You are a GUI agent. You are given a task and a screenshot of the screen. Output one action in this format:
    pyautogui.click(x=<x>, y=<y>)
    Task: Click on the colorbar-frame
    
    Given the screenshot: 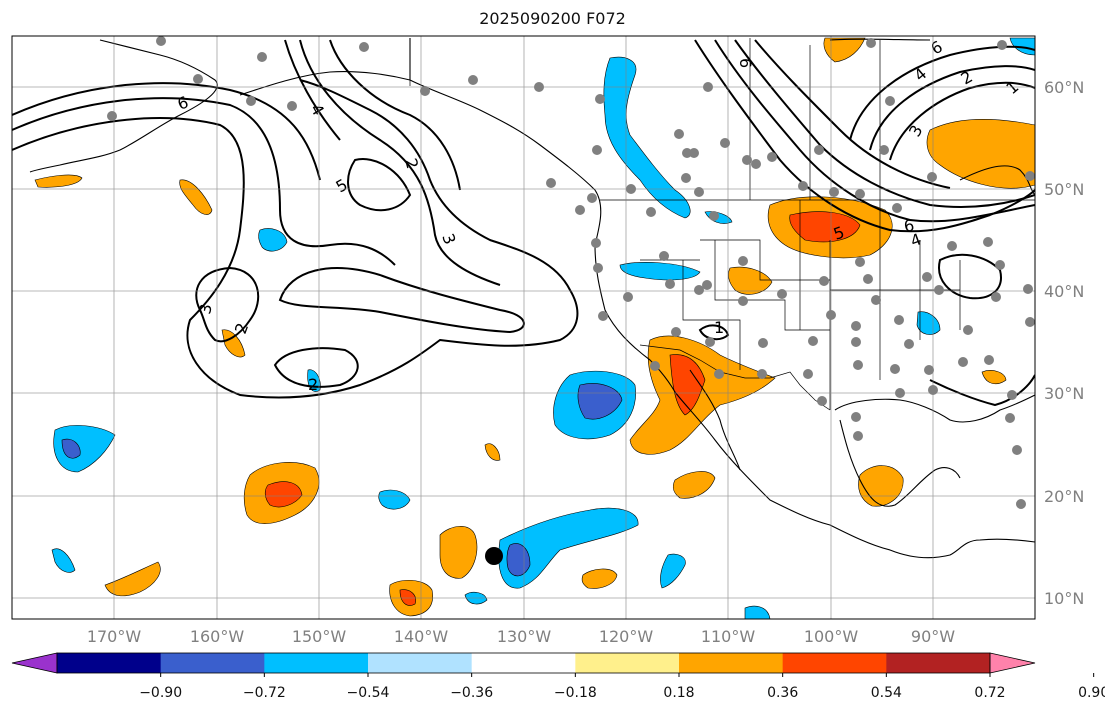 What is the action you would take?
    pyautogui.click(x=523, y=663)
    